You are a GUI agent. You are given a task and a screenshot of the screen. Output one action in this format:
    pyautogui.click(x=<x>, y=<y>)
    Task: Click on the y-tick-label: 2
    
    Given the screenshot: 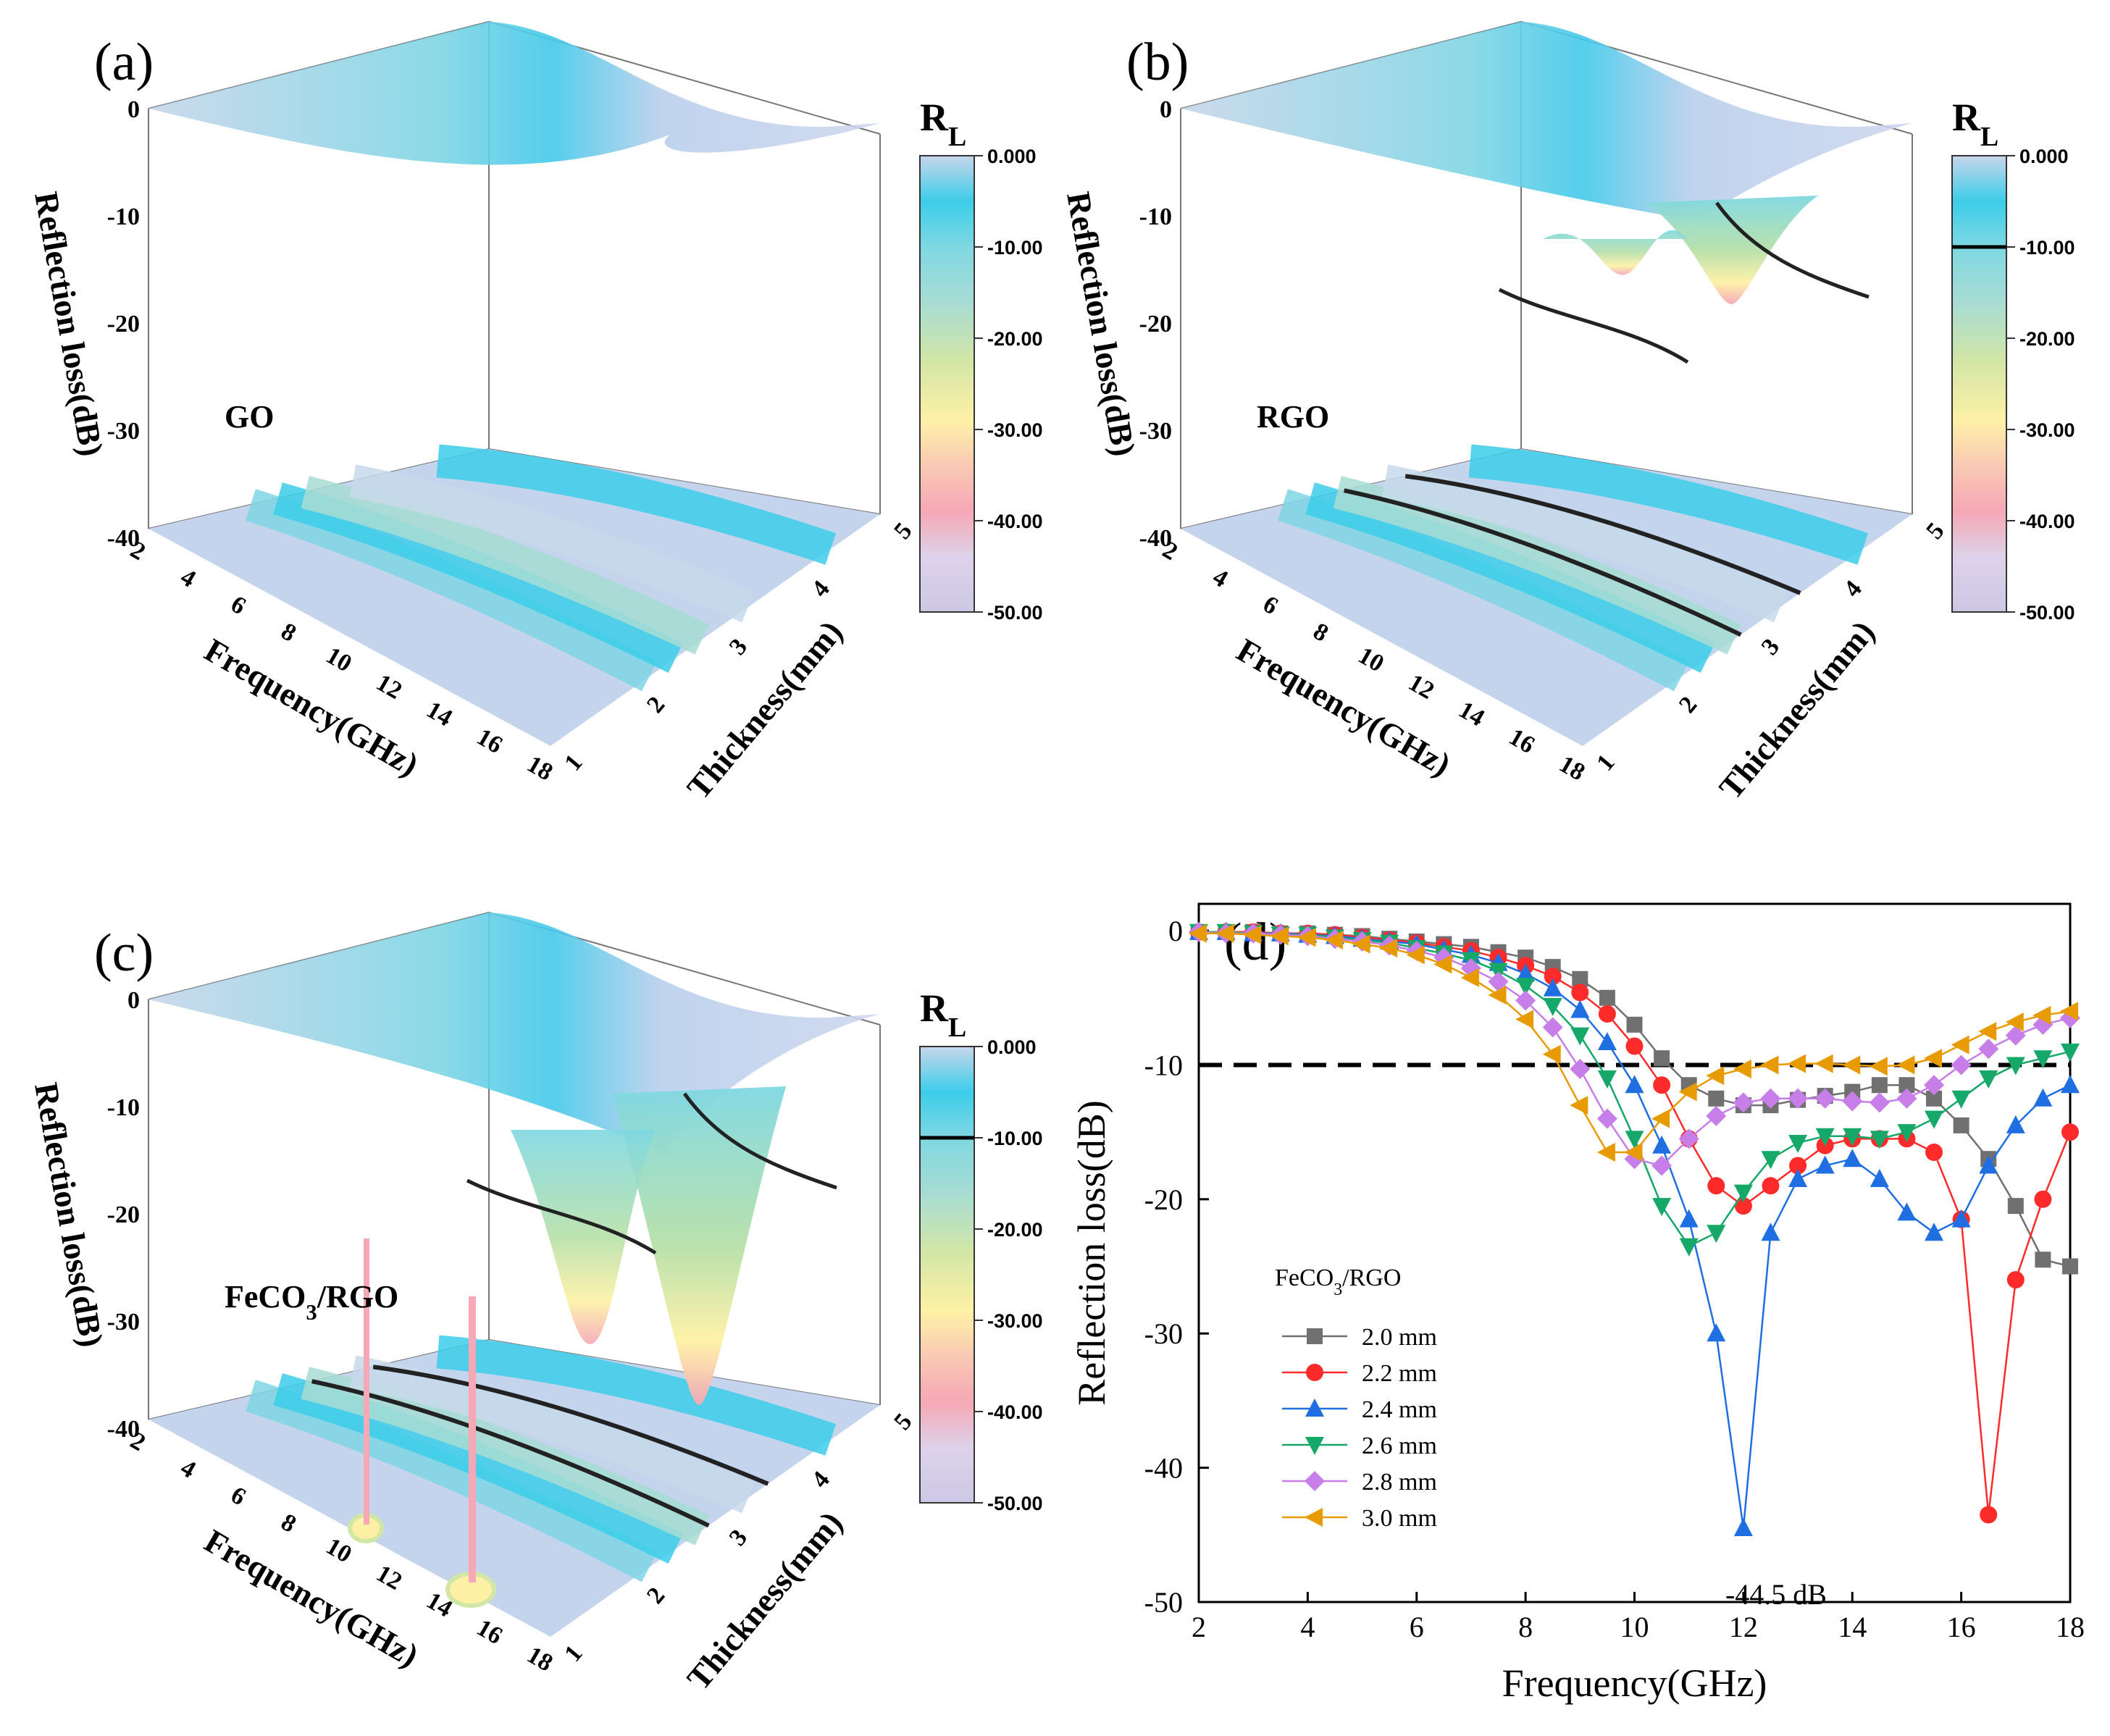 What is the action you would take?
    pyautogui.click(x=656, y=1596)
    